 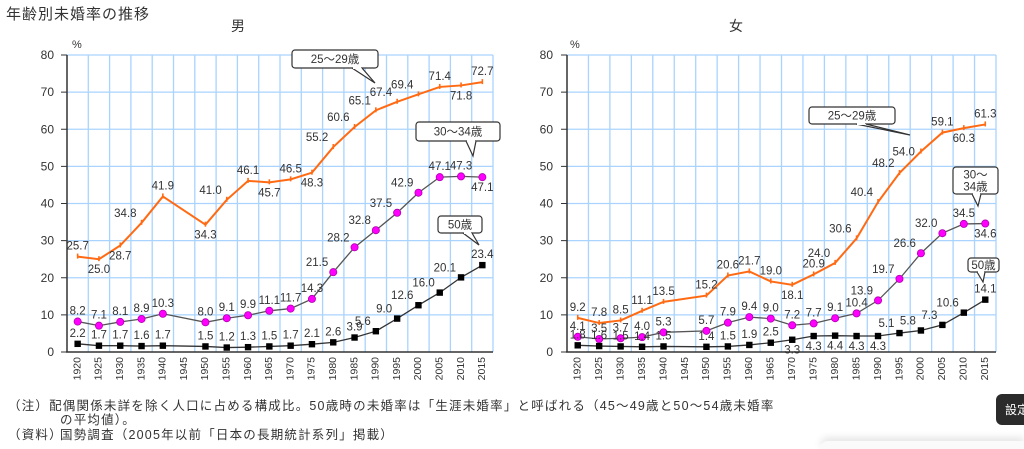 I want to click on data-label: 3.5, so click(x=599, y=329).